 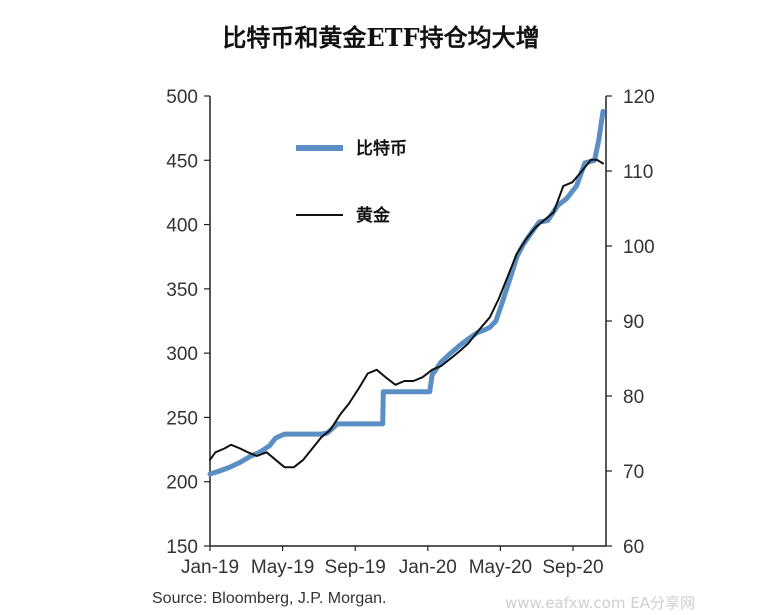 I want to click on x-tick-label: May-19, so click(x=282, y=567).